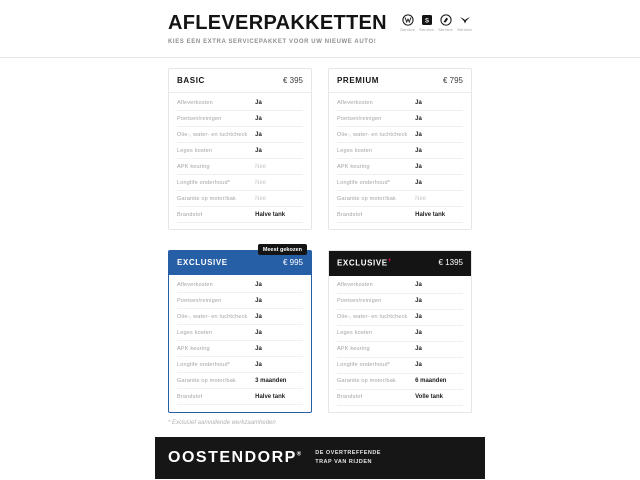  What do you see at coordinates (240, 81) in the screenshot?
I see `card-header: BASIC € 395` at bounding box center [240, 81].